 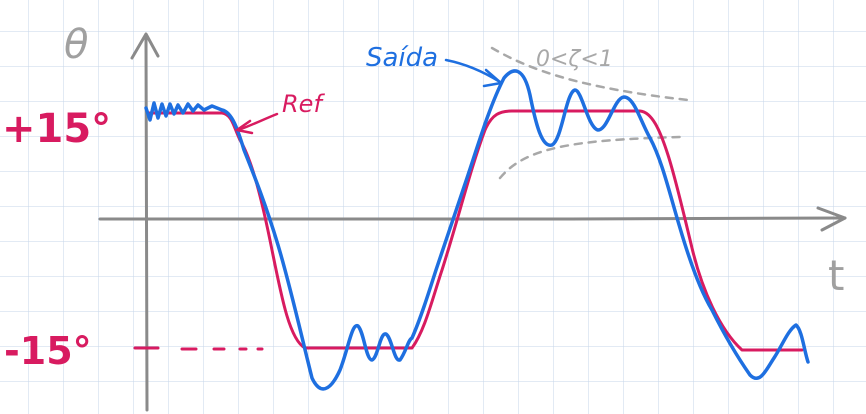 I want to click on lower-level-guide, so click(x=198, y=348).